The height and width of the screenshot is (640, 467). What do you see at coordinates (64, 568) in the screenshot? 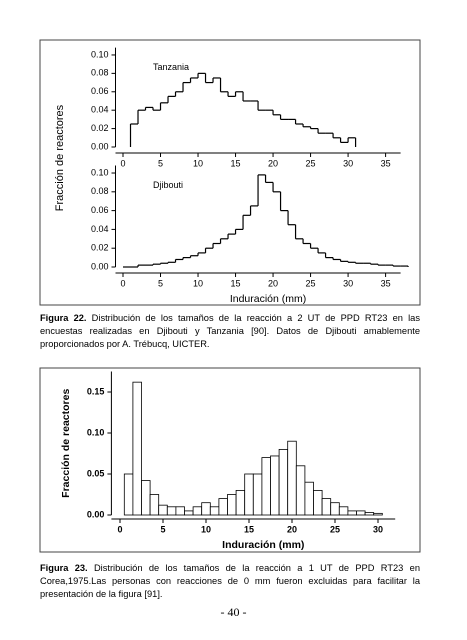
I see `caption-label: Figura 23.` at bounding box center [64, 568].